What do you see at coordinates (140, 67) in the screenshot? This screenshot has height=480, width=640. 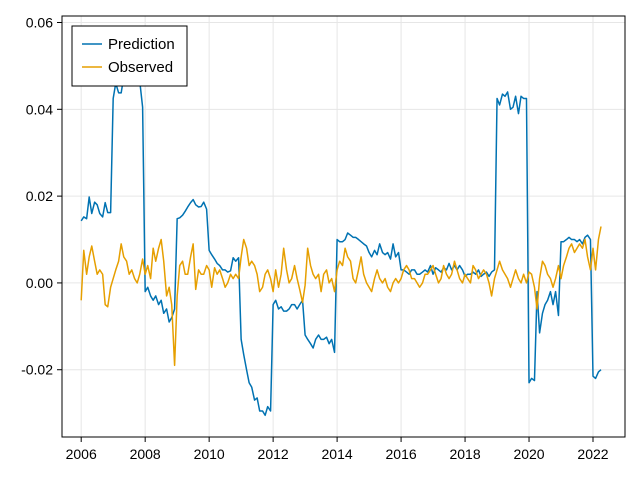 I see `legend-label-observed: Observed` at bounding box center [140, 67].